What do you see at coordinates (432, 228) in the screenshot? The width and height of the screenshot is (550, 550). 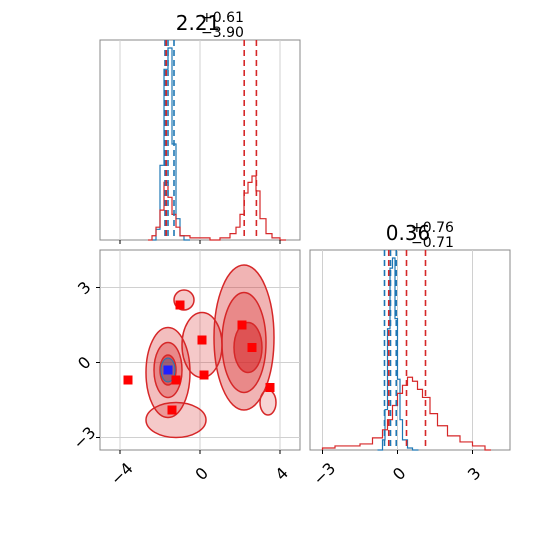 I see `title-sup: +0.76` at bounding box center [432, 228].